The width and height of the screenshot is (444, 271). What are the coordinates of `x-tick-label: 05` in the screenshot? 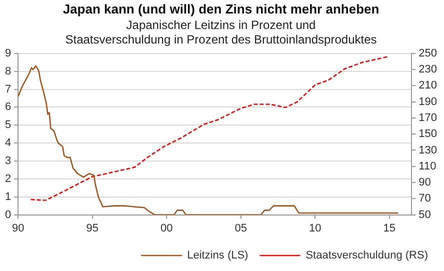 It's located at (240, 228).